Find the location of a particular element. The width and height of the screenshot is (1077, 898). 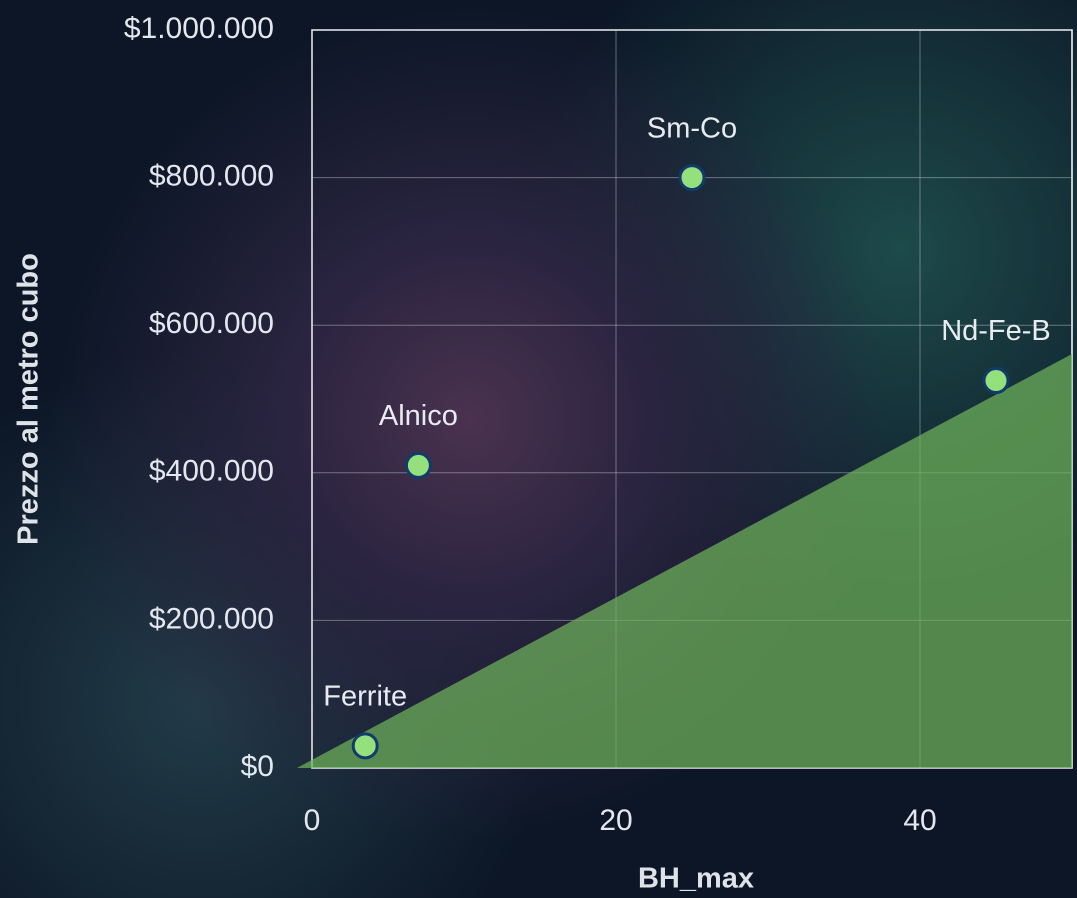

y-tick-label: $0 is located at coordinates (257, 766).